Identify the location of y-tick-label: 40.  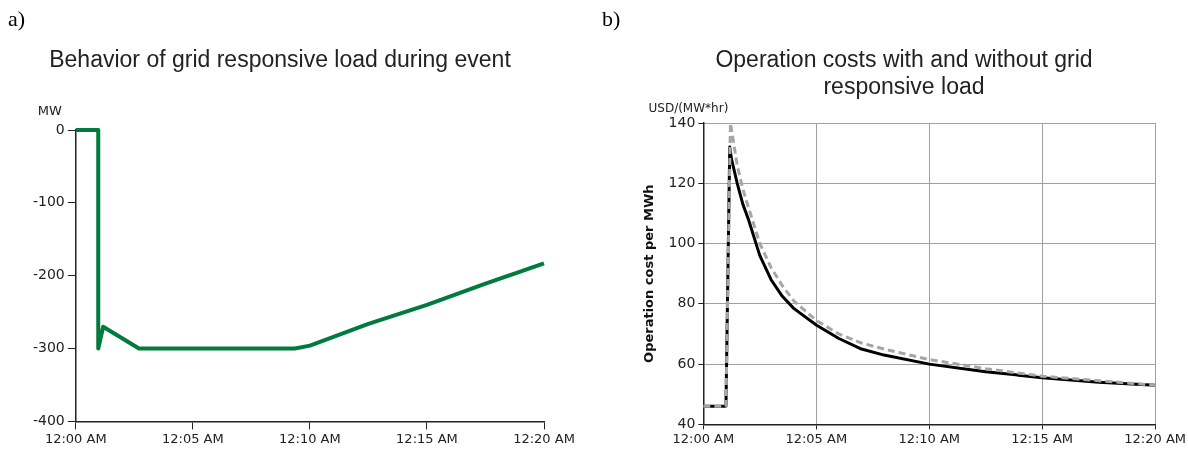
(686, 423).